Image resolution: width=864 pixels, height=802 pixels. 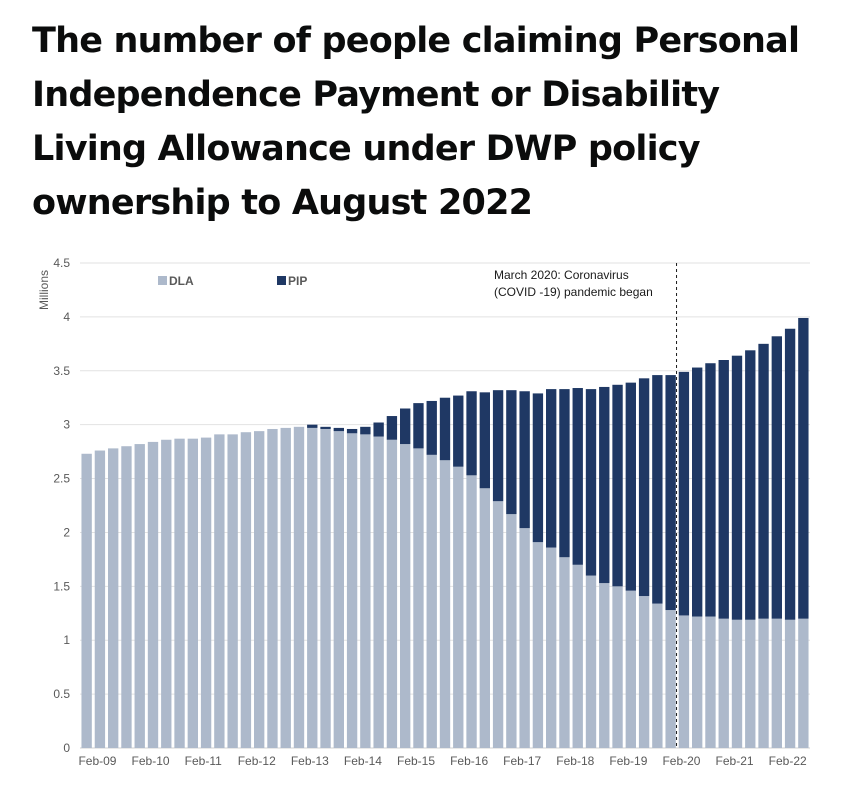 What do you see at coordinates (363, 761) in the screenshot?
I see `x-tick-label: Feb-14` at bounding box center [363, 761].